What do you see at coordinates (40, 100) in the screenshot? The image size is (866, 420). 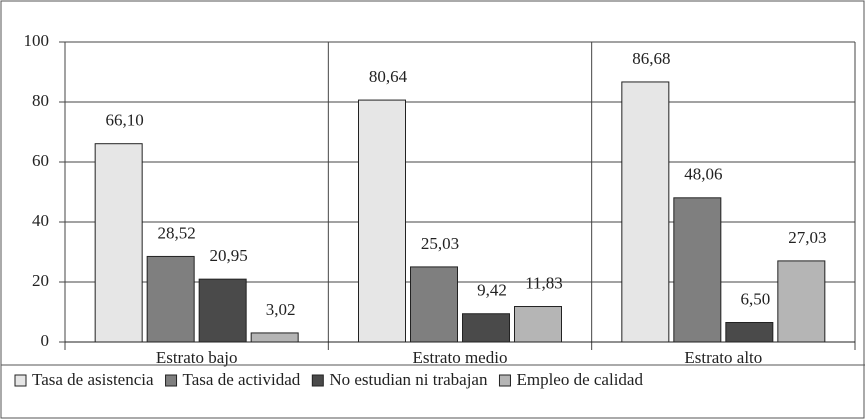 I see `y-tick-label: 80` at bounding box center [40, 100].